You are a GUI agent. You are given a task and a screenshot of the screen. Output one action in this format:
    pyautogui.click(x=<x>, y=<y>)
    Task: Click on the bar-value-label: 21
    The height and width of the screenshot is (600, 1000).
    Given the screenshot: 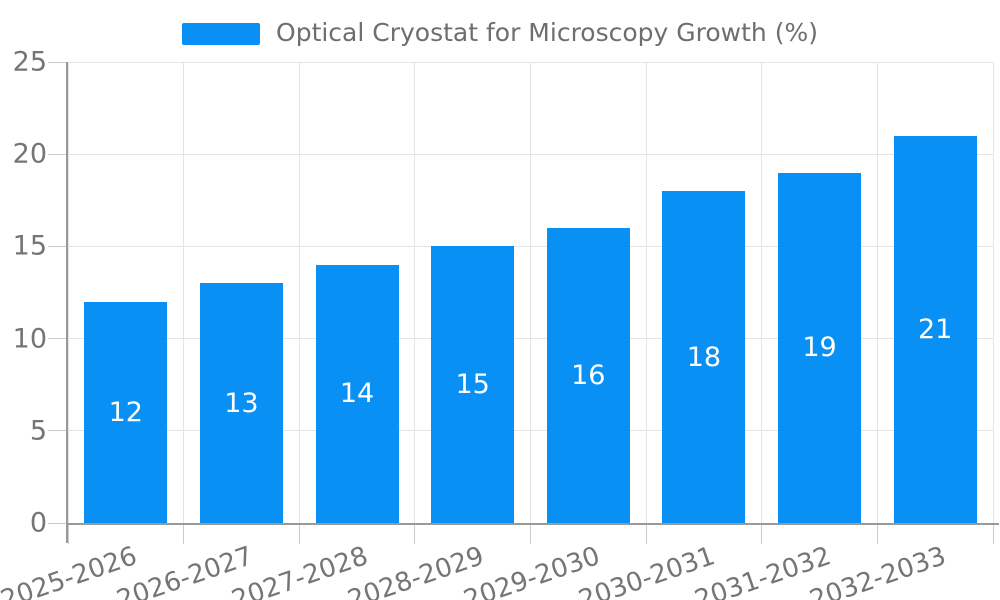 What is the action you would take?
    pyautogui.click(x=935, y=329)
    